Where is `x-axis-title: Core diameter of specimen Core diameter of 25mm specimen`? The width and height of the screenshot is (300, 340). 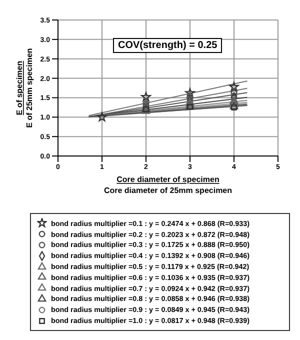
x-axis-title: Core diameter of specimen Core diameter of 25mm specimen is located at coordinates (168, 185).